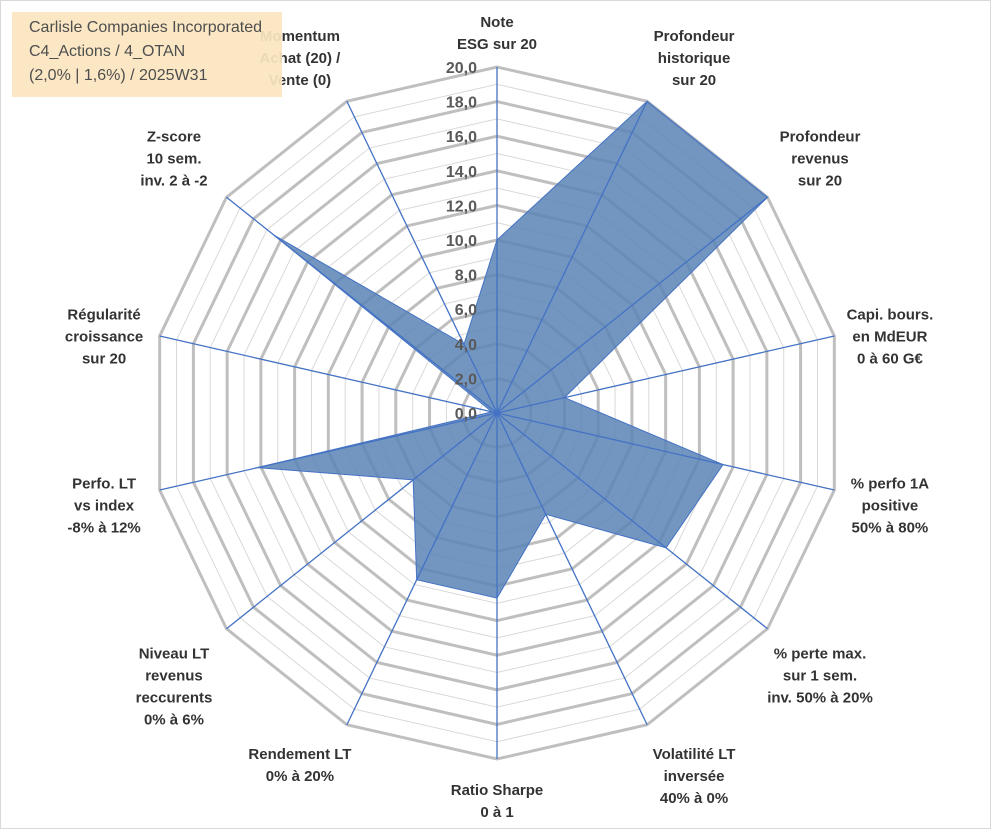 The image size is (991, 830). I want to click on axis-label-line: en MdEUR, so click(889, 336).